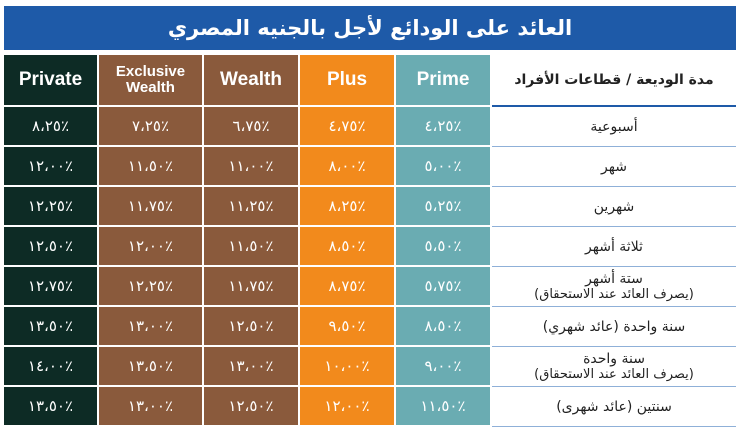 Image resolution: width=740 pixels, height=432 pixels. What do you see at coordinates (370, 28) in the screenshot?
I see `table-title: العائد على الودائع لأجل بالجنيه المصري` at bounding box center [370, 28].